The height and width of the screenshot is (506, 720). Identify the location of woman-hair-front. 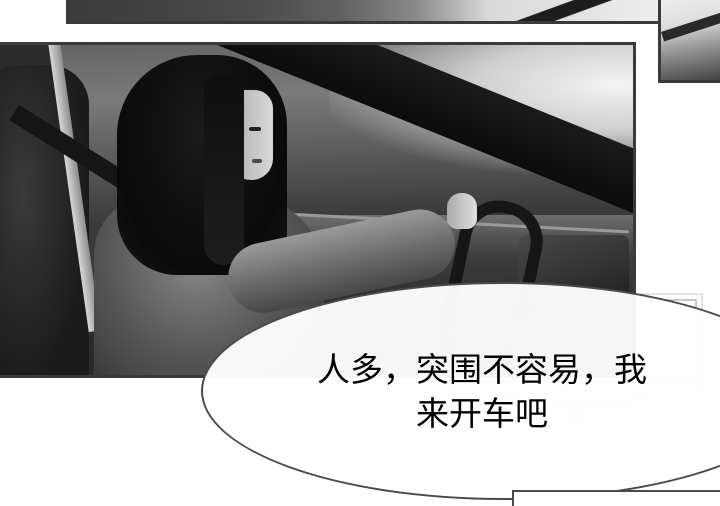
(224, 170).